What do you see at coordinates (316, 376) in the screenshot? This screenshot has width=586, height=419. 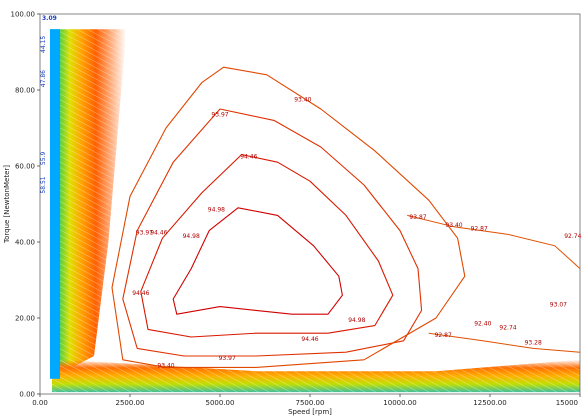 I see `low-torque-band-lines` at bounding box center [316, 376].